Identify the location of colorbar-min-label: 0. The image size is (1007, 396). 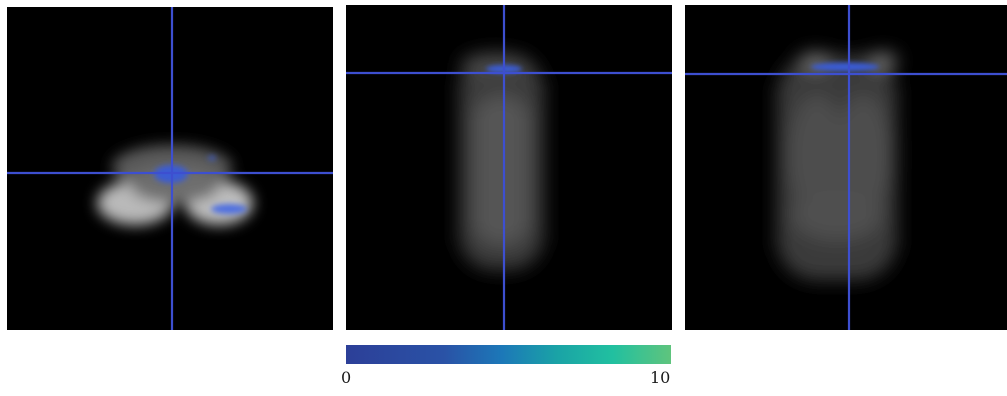
(346, 377).